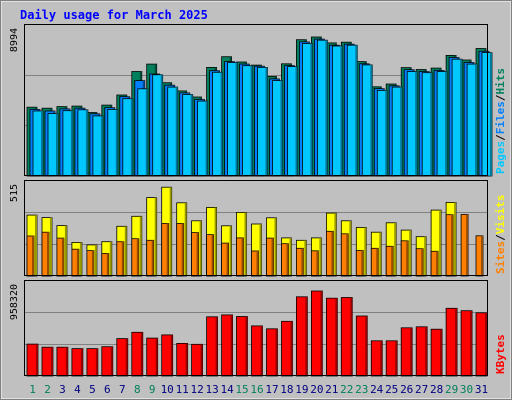 The width and height of the screenshot is (512, 400). What do you see at coordinates (122, 389) in the screenshot?
I see `x-tick-day-7: 7` at bounding box center [122, 389].